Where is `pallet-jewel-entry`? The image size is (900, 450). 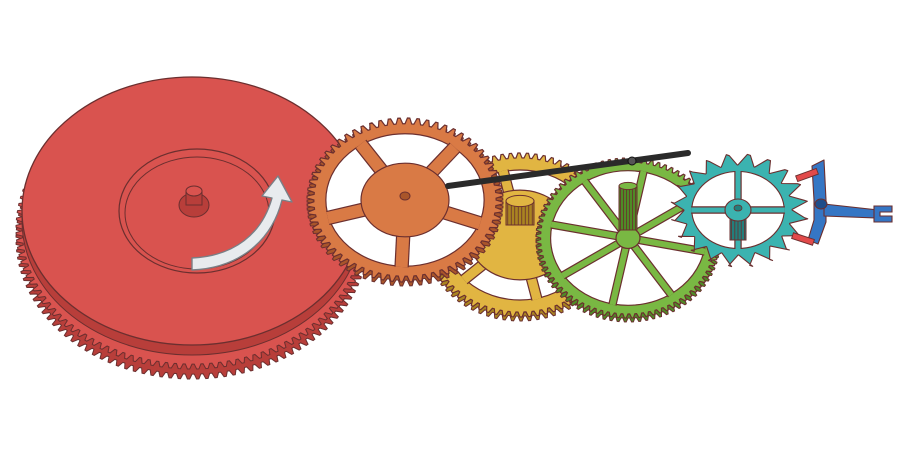
pallet-jewel-entry is located at coordinates (807, 175).